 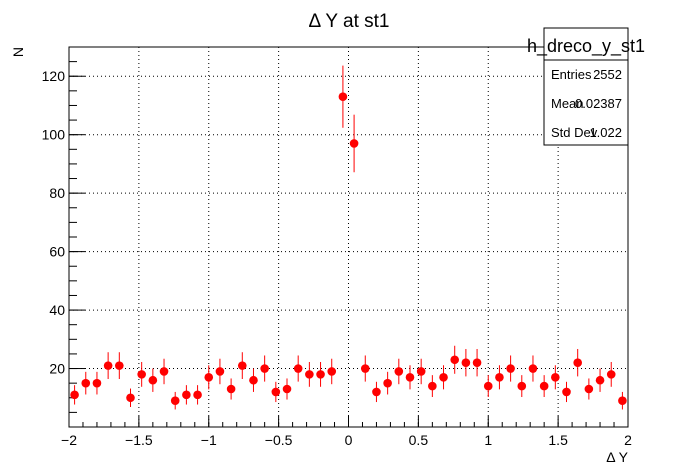 What do you see at coordinates (18, 52) in the screenshot?
I see `y-axis-label: N` at bounding box center [18, 52].